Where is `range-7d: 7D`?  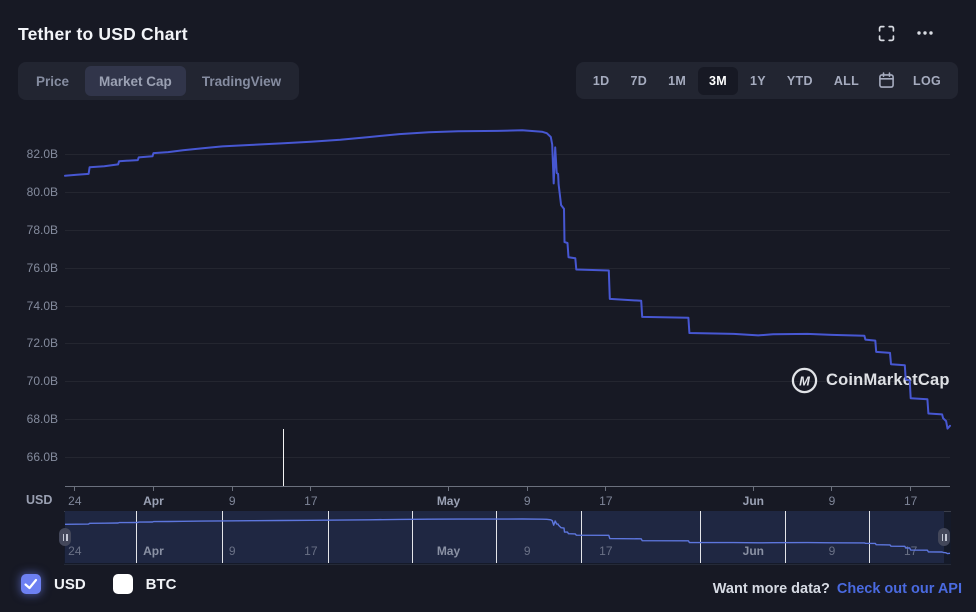 range-7d: 7D is located at coordinates (638, 81).